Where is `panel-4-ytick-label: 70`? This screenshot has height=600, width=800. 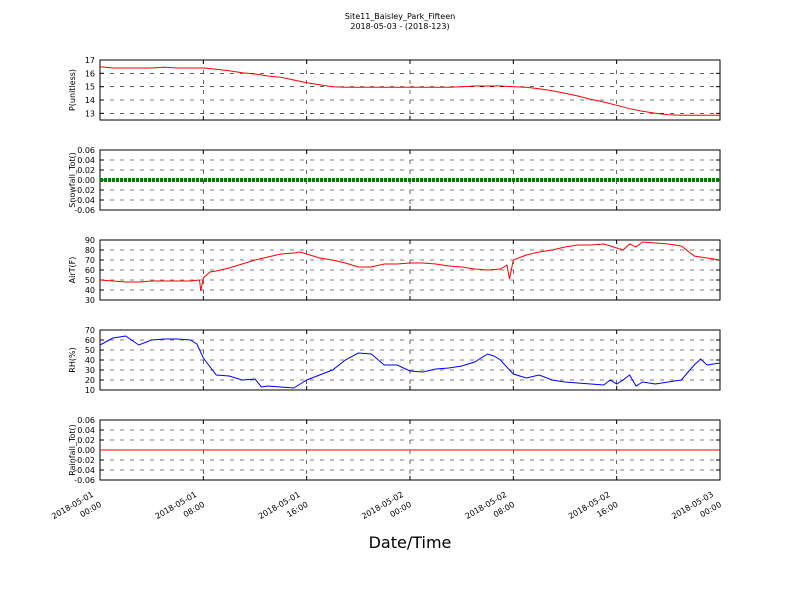
panel-4-ytick-label: 70 is located at coordinates (90, 330).